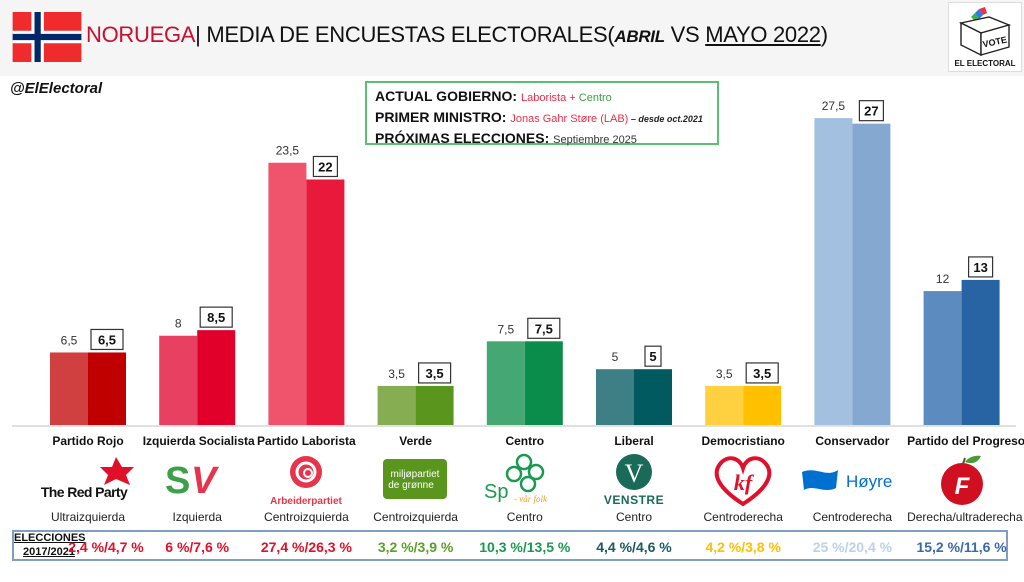 This screenshot has width=1024, height=582. I want to click on el-electoral-logo: VOTE EL ELECTORAL, so click(985, 37).